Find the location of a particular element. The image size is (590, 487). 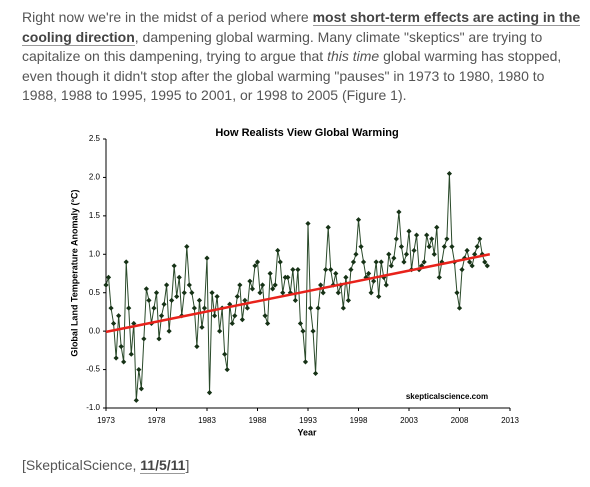

x-tick-label: 1993 is located at coordinates (308, 420).